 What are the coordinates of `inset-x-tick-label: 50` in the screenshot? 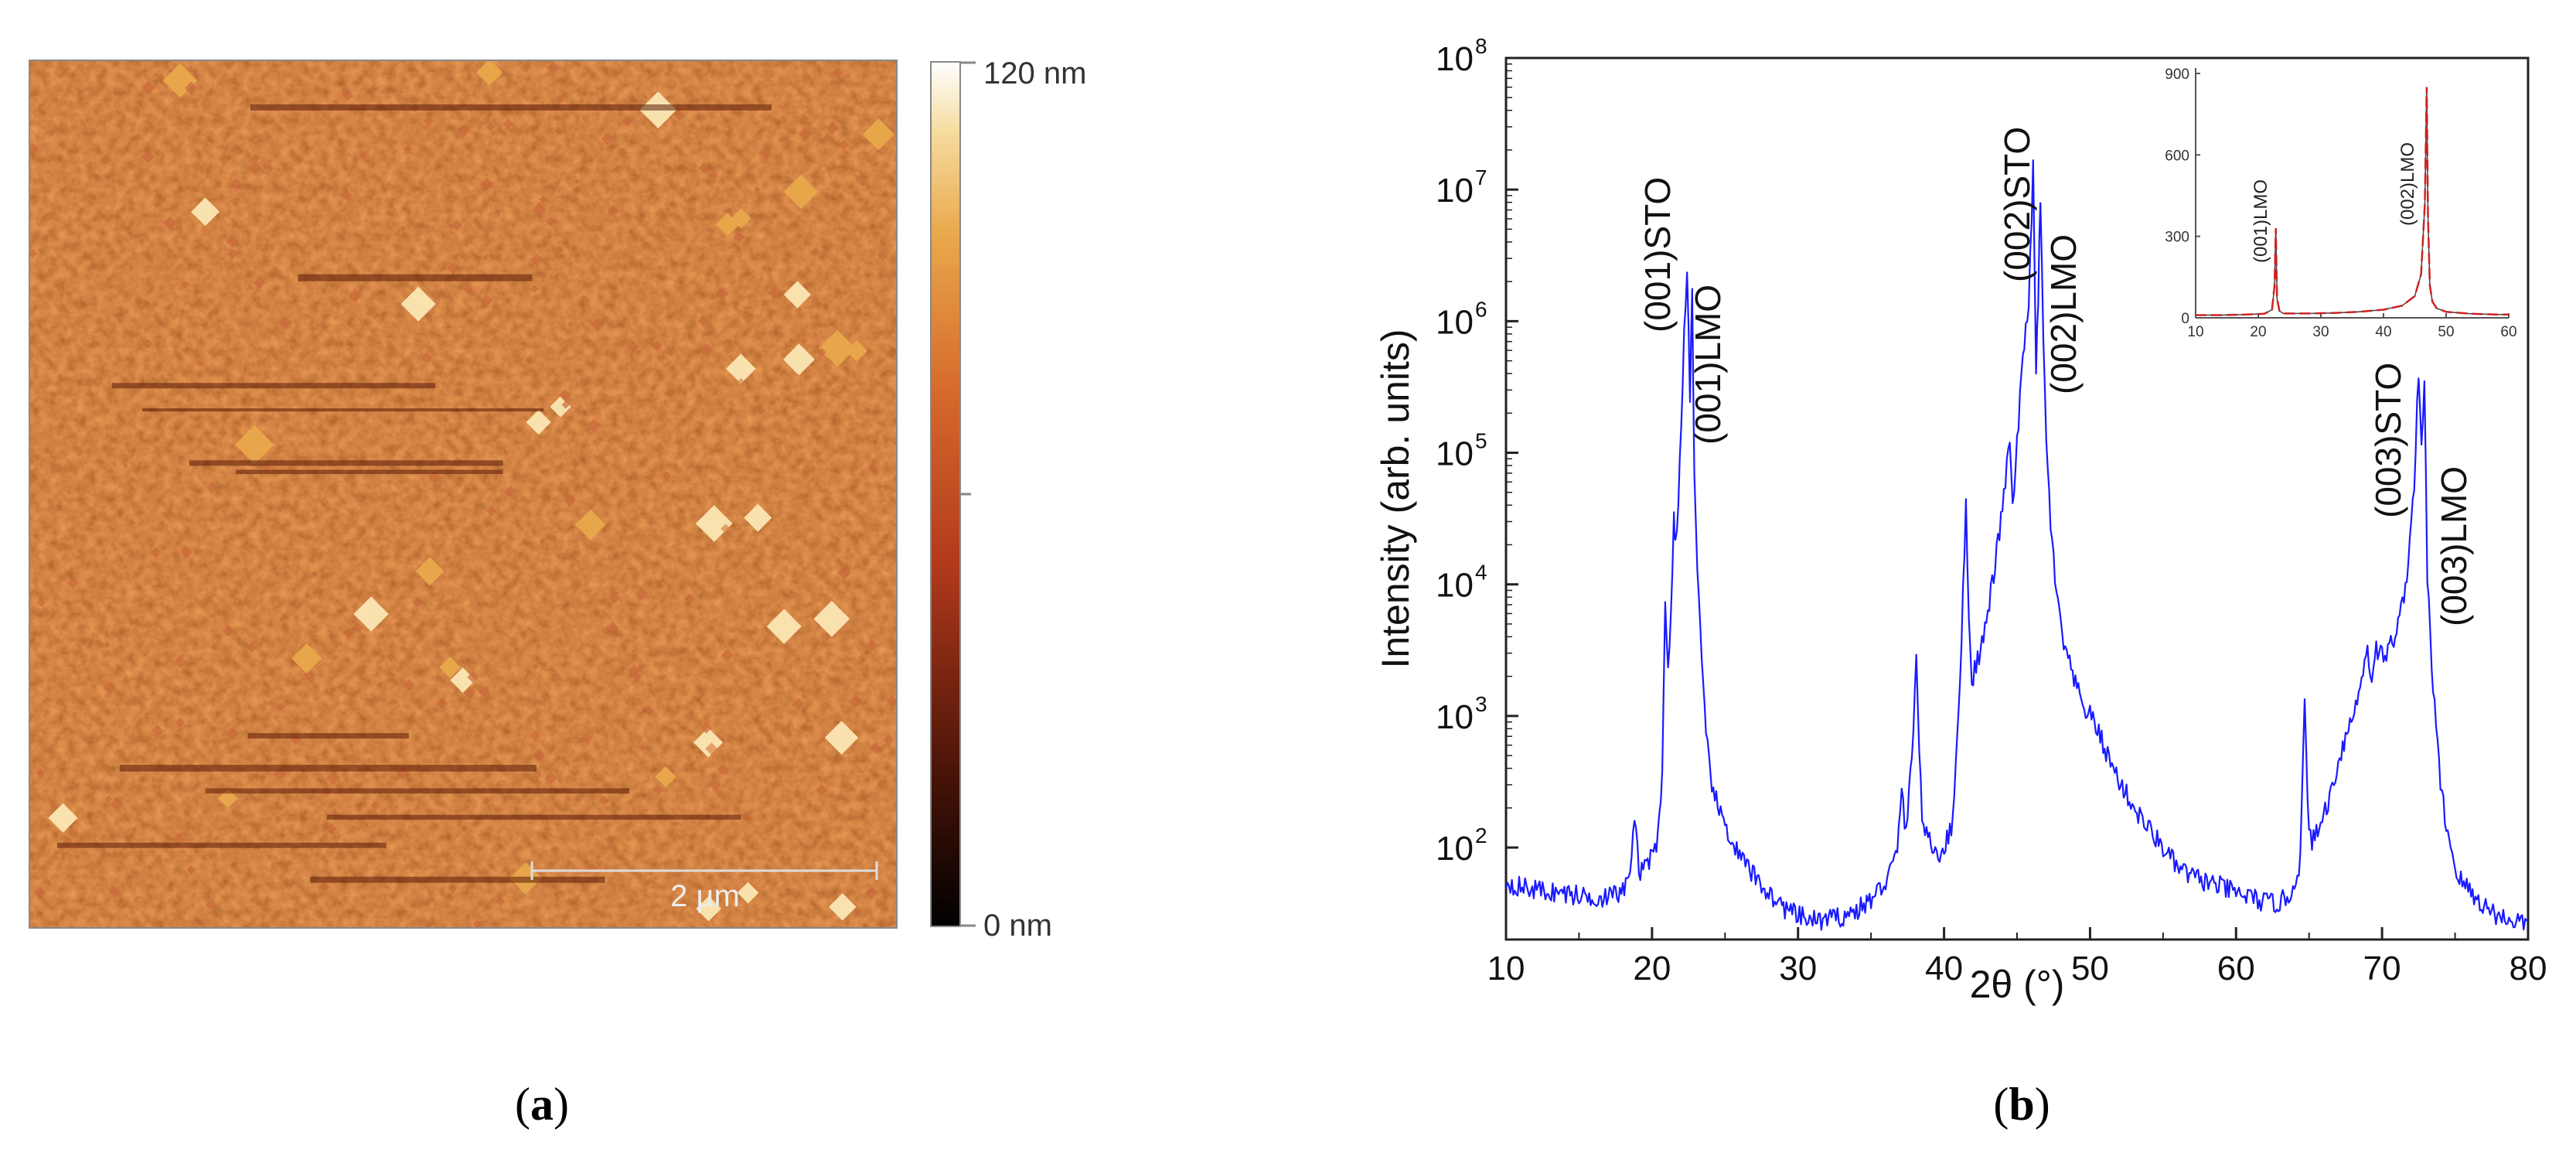 It's located at (2446, 332).